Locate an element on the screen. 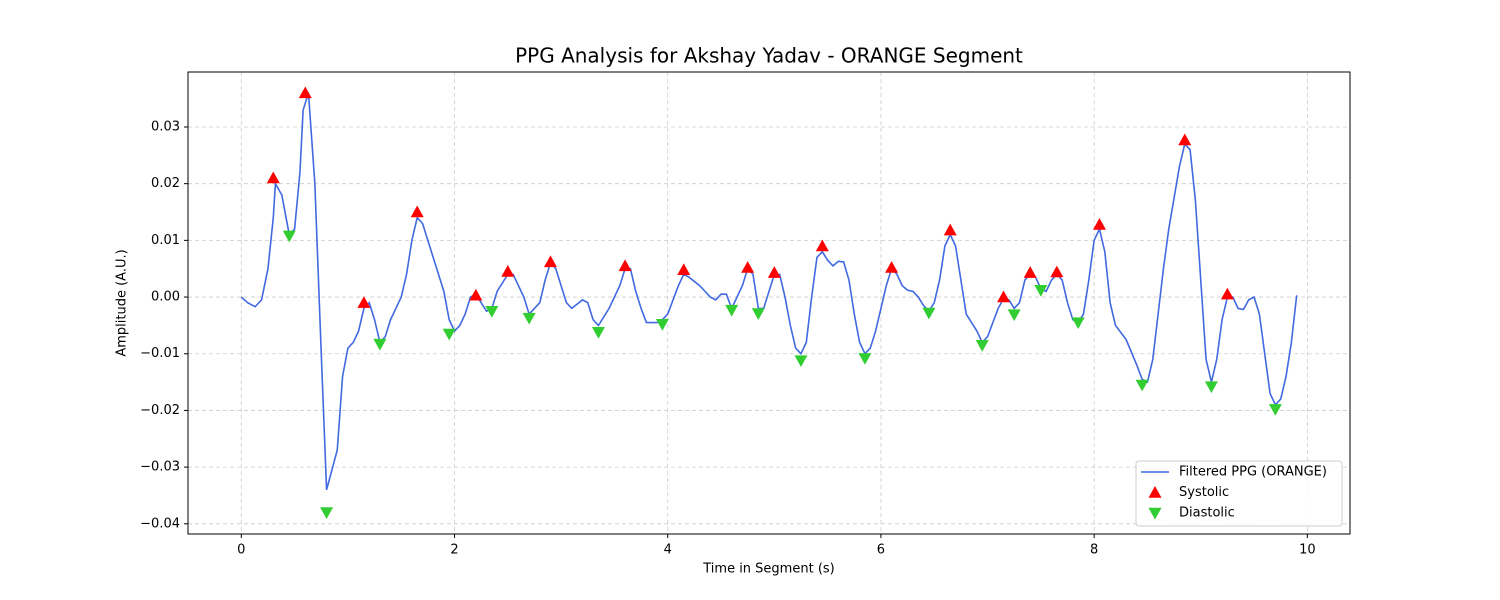  legend-label: Filtered PPG (ORANGE) is located at coordinates (1253, 472).